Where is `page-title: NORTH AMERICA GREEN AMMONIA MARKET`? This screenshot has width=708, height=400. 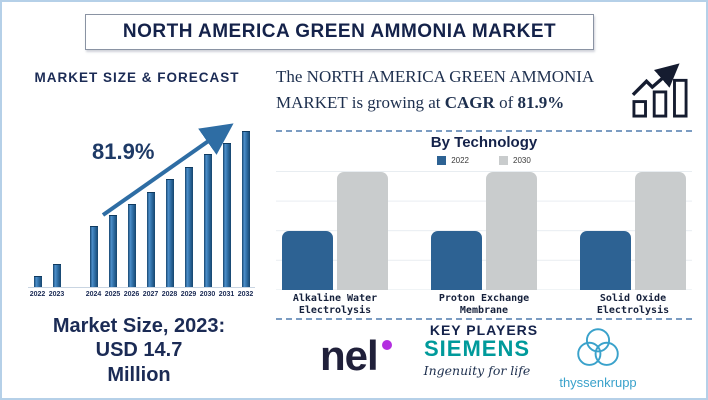
page-title: NORTH AMERICA GREEN AMMONIA MARKET is located at coordinates (339, 31).